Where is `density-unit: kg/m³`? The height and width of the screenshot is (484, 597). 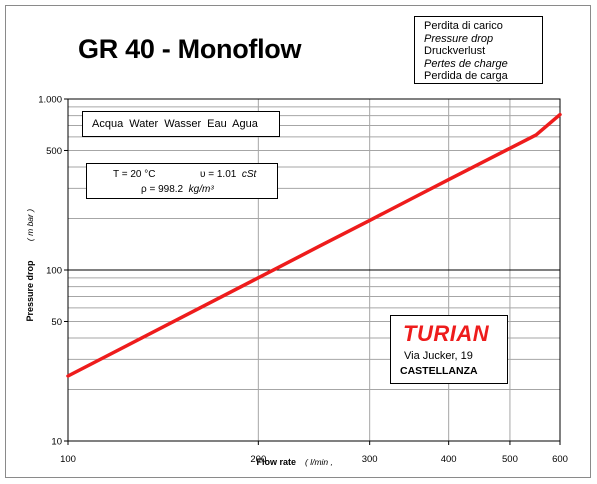
density-unit: kg/m³ is located at coordinates (201, 189).